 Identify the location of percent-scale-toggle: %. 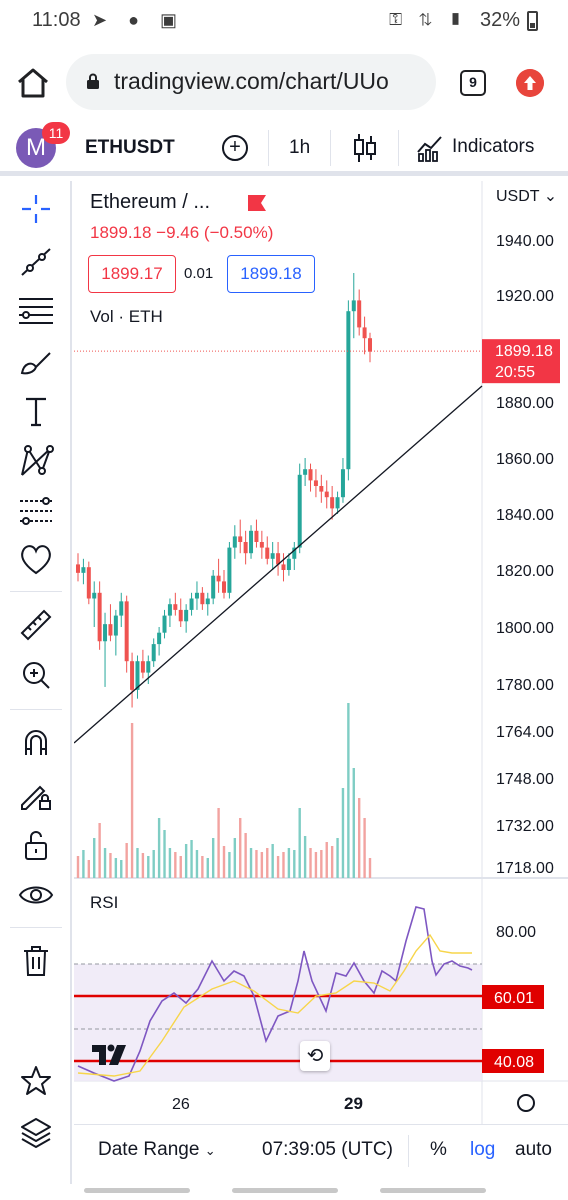
(438, 1149).